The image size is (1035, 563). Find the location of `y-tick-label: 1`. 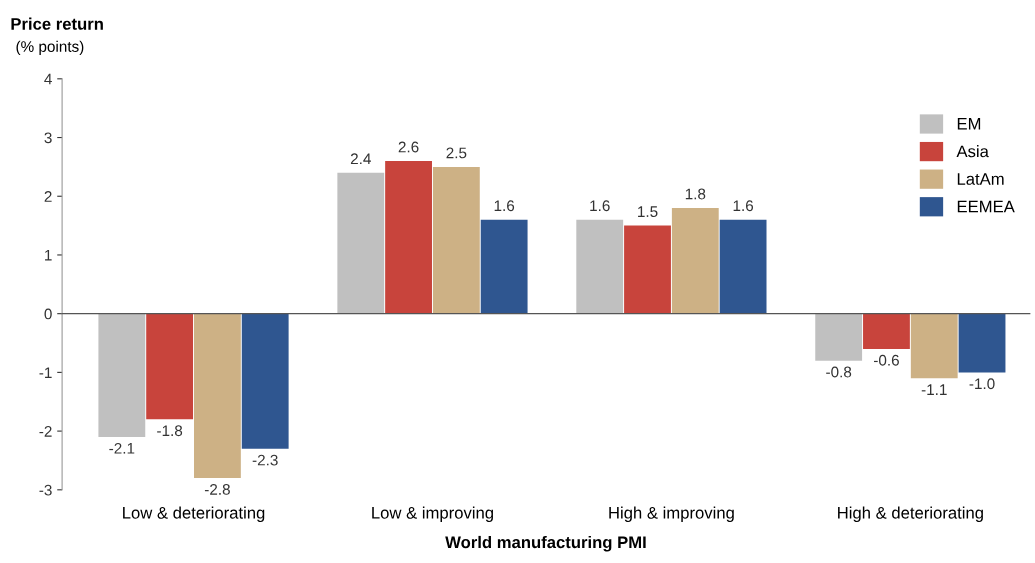

y-tick-label: 1 is located at coordinates (48, 255).